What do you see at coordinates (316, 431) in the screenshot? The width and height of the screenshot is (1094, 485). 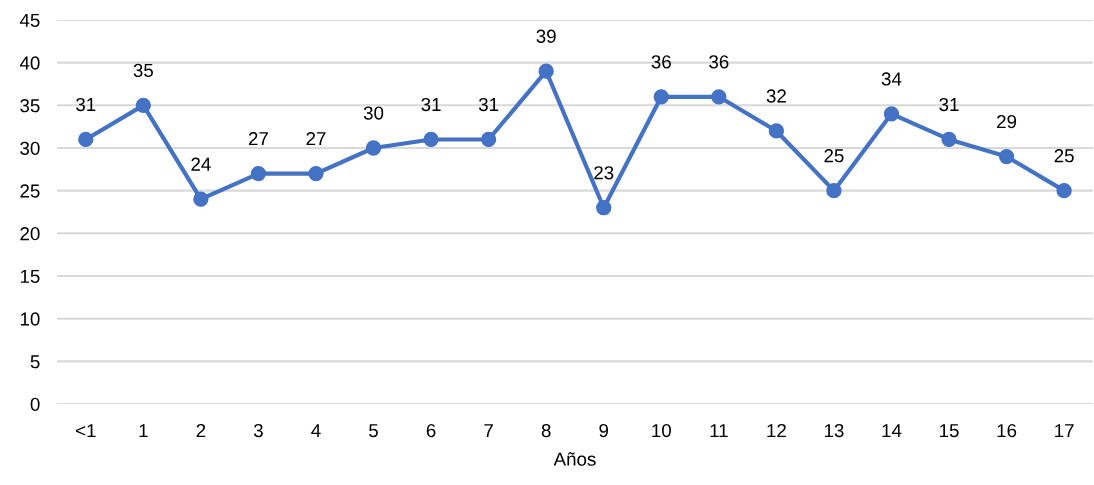 I see `x-tick-label: 4` at bounding box center [316, 431].